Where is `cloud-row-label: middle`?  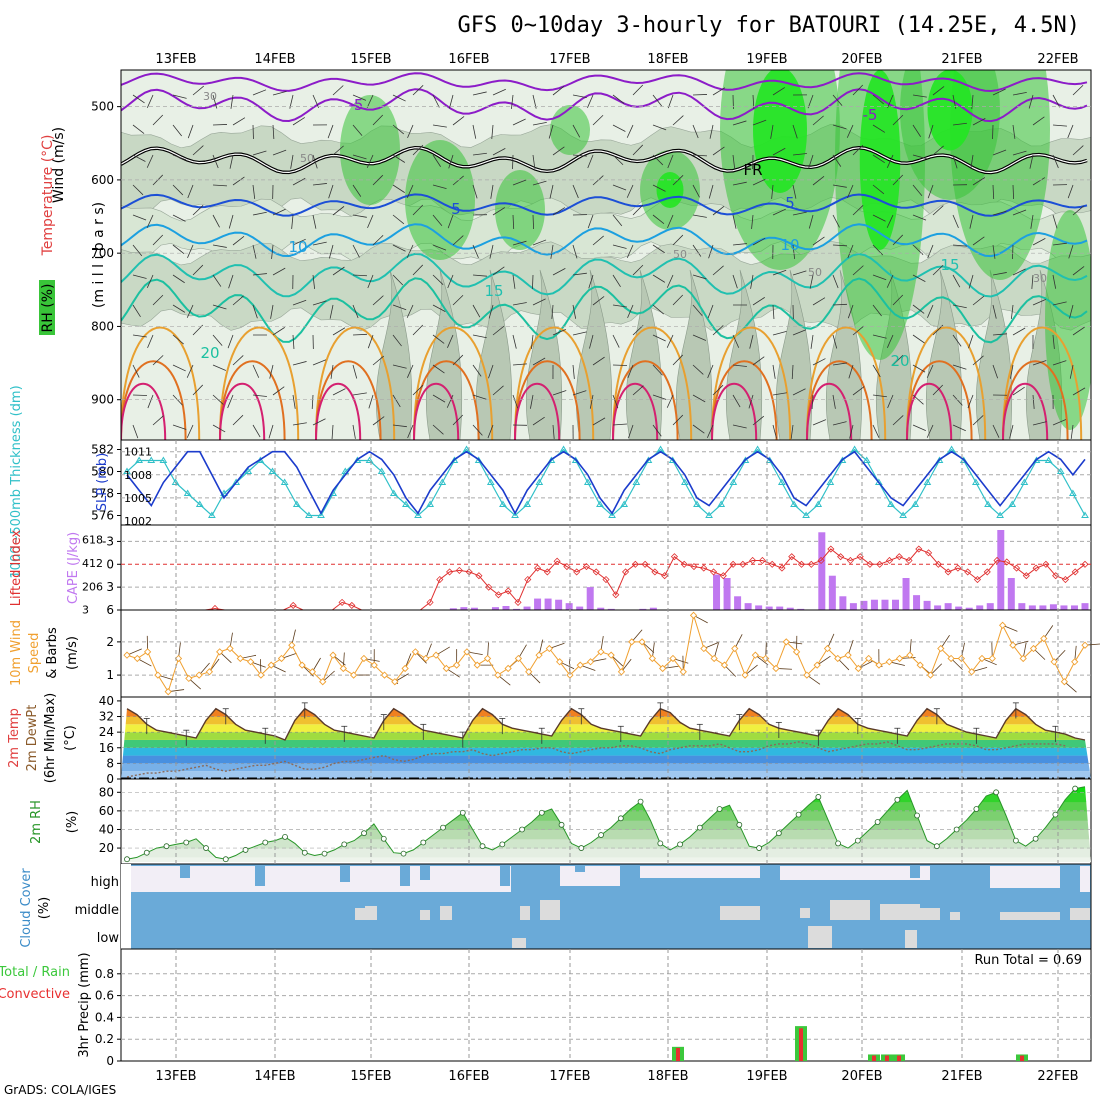 cloud-row-label: middle is located at coordinates (97, 910).